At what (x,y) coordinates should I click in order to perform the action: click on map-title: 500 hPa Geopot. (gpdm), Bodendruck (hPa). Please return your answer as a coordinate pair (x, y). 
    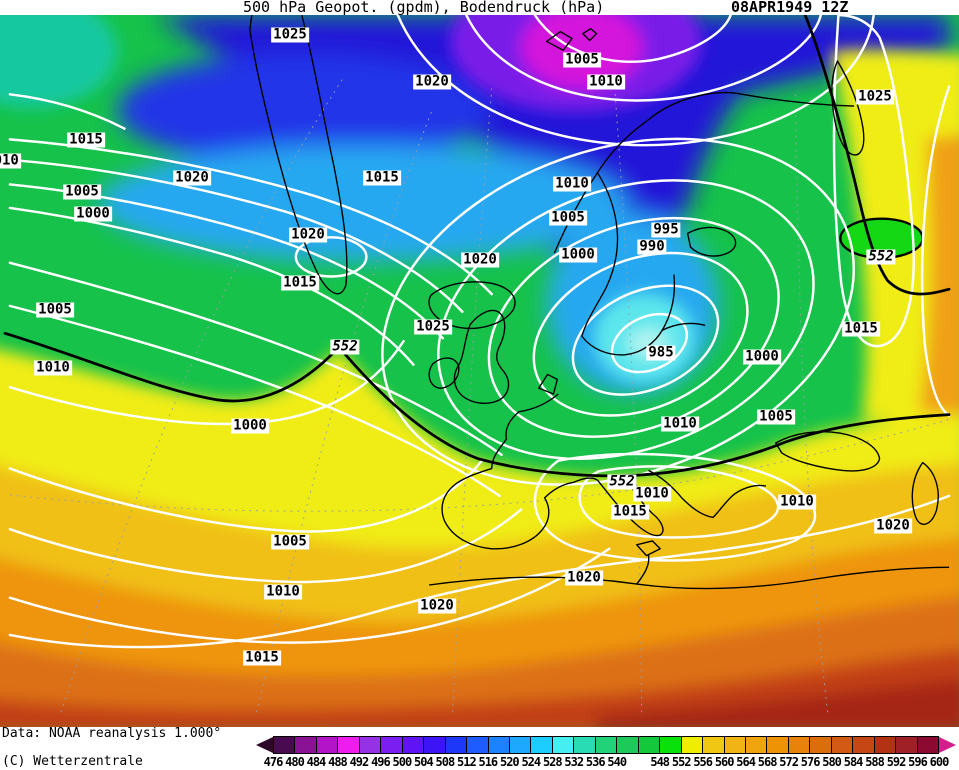
    Looking at the image, I should click on (424, 8).